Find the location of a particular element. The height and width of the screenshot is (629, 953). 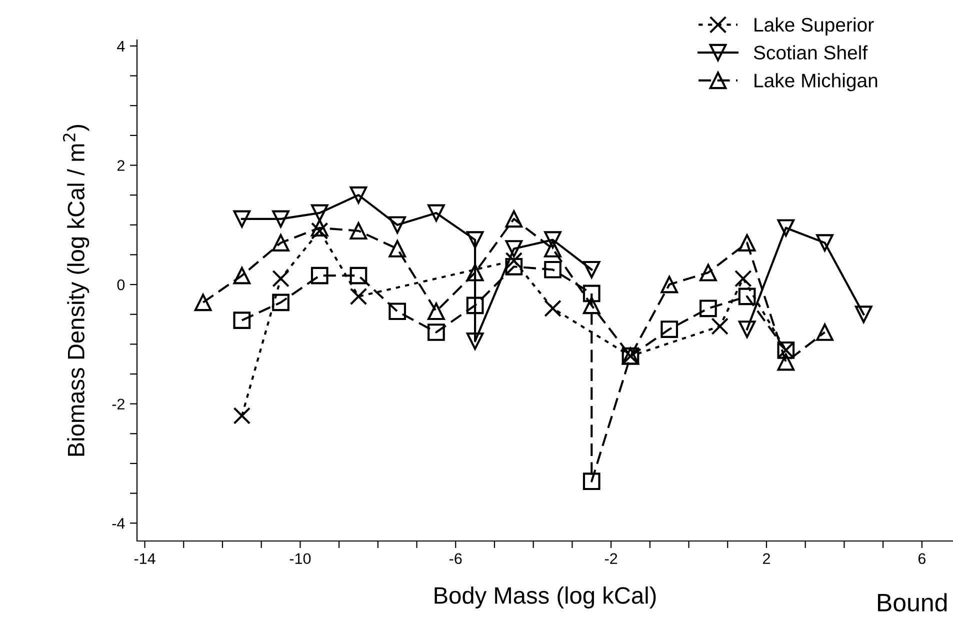

y-tick-label: 4 is located at coordinates (121, 46).